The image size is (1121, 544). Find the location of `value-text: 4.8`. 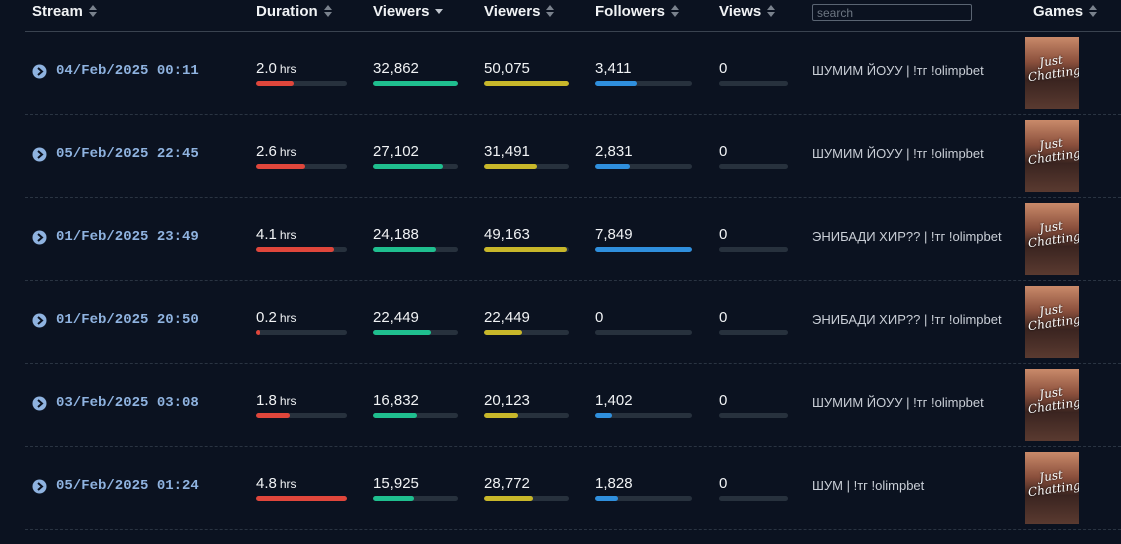

value-text: 4.8 is located at coordinates (266, 483).